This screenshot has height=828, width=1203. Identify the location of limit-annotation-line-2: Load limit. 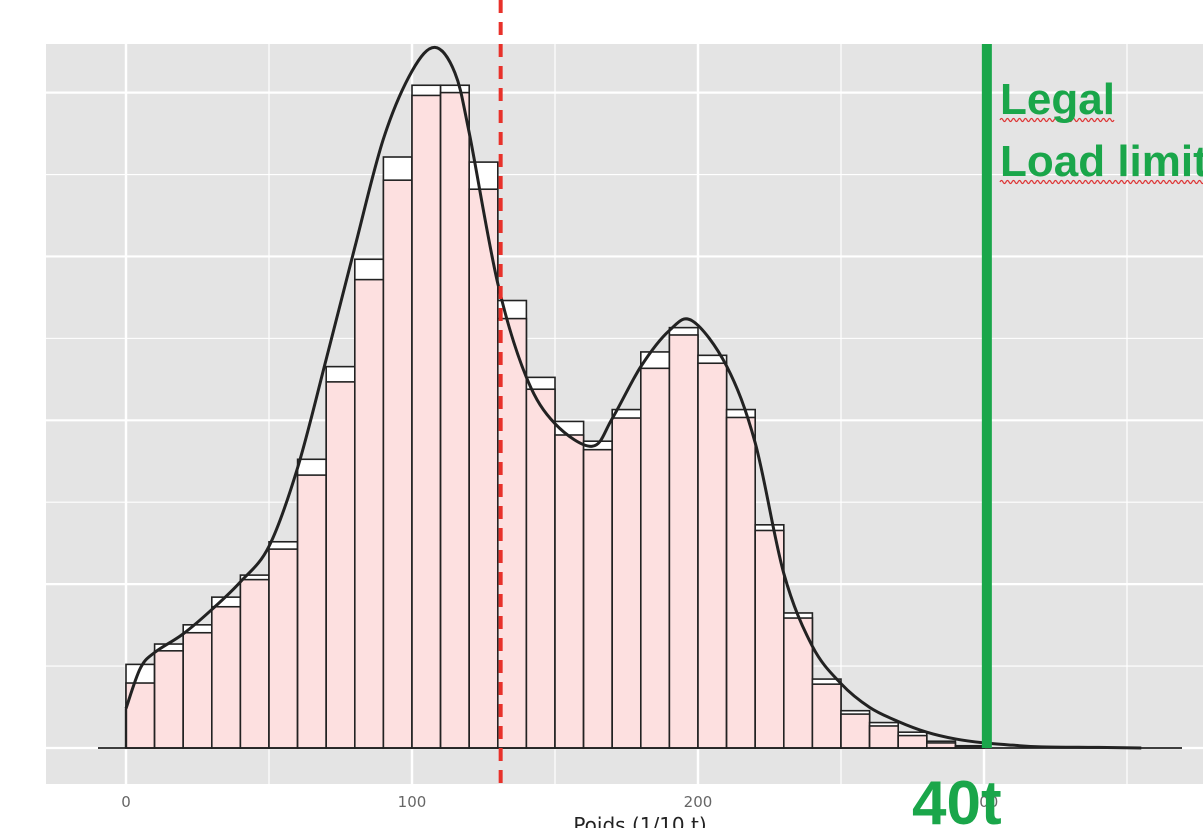
(1101, 161).